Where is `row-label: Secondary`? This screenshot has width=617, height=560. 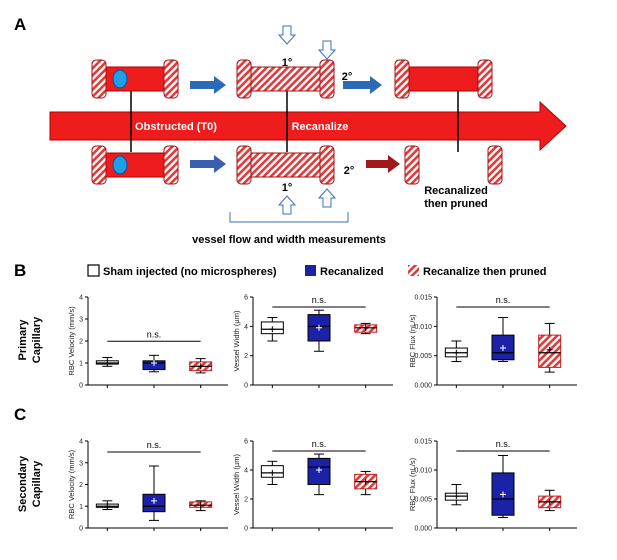
row-label: Secondary is located at coordinates (23, 483).